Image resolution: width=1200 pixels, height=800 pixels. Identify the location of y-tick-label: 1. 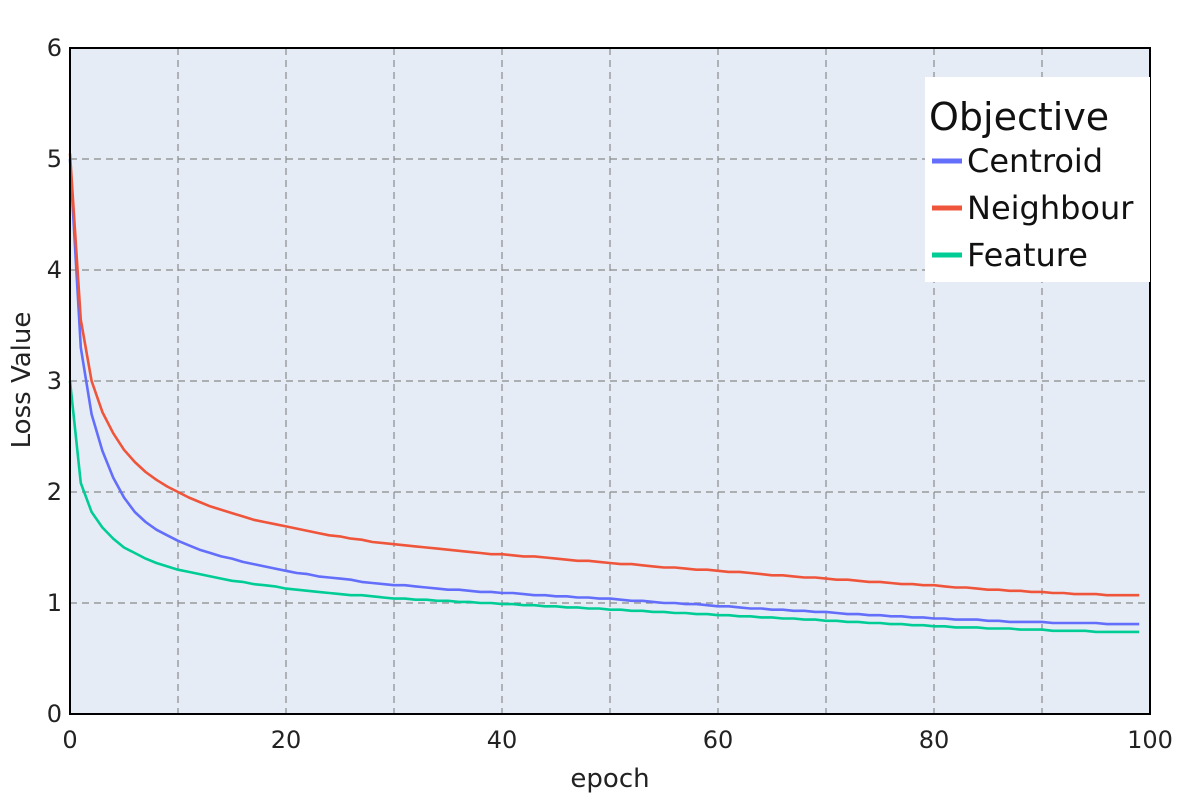
(54, 603).